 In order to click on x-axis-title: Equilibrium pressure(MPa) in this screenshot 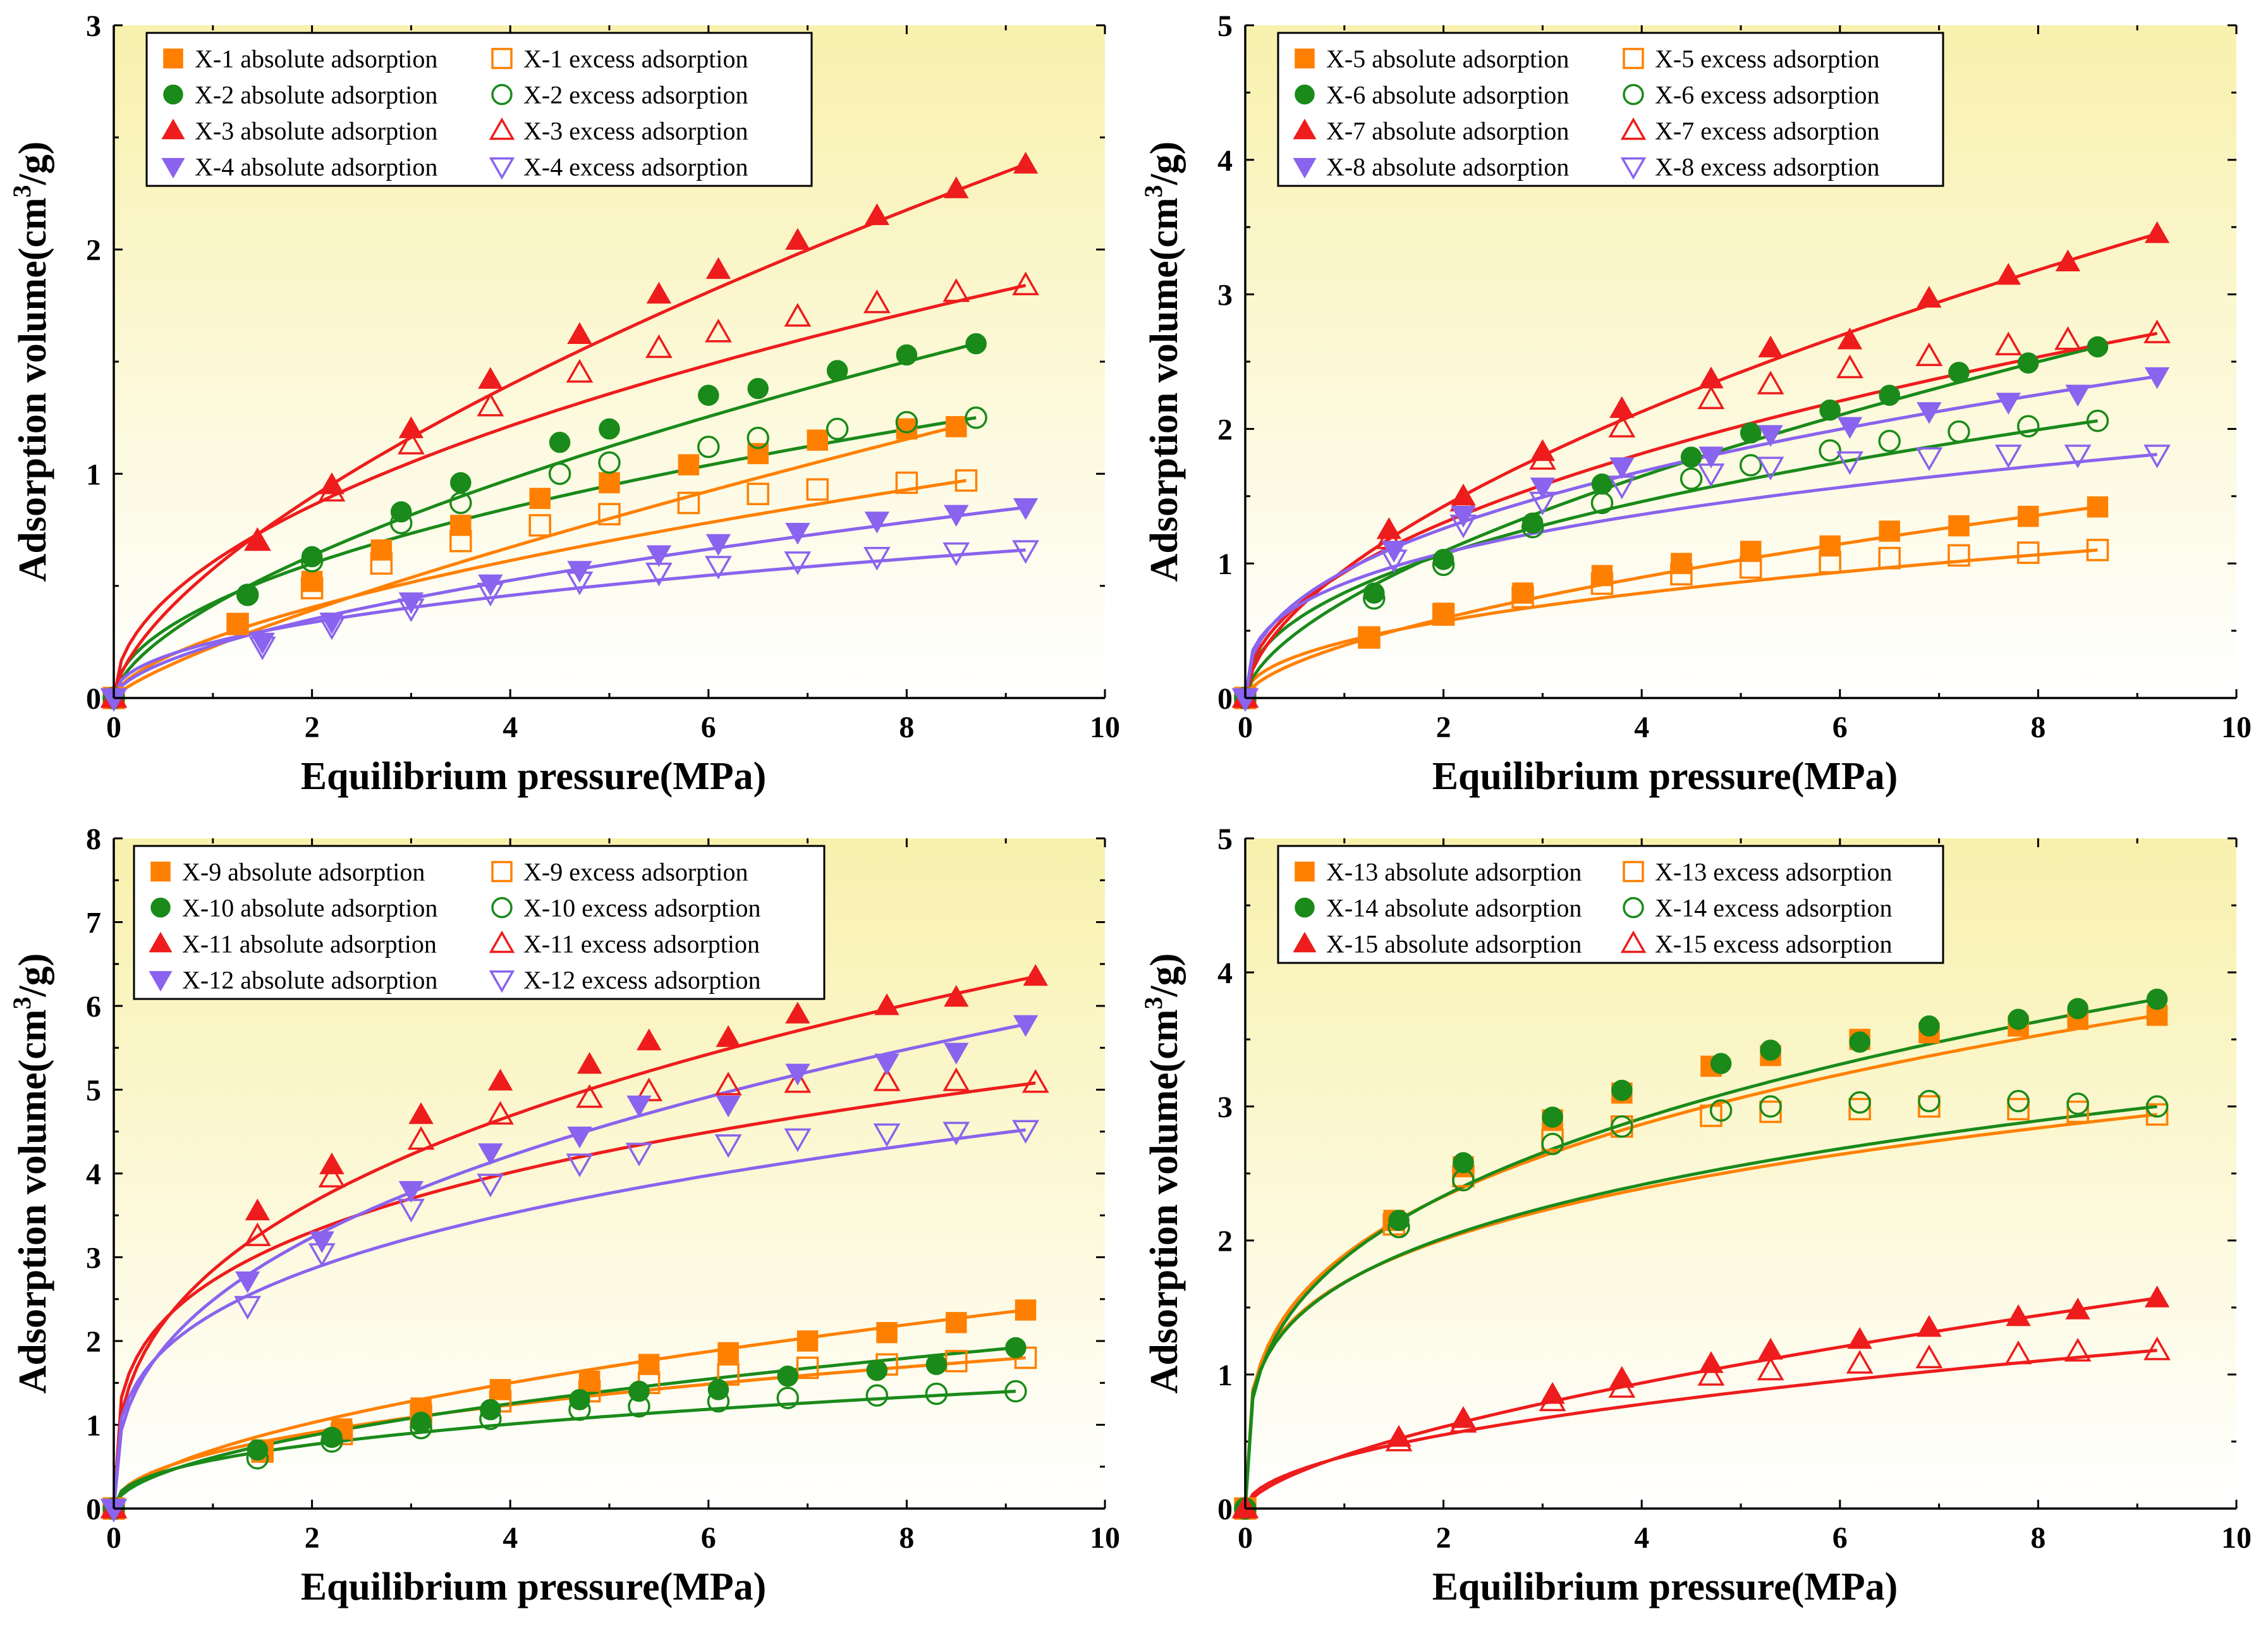, I will do `click(1665, 1586)`.